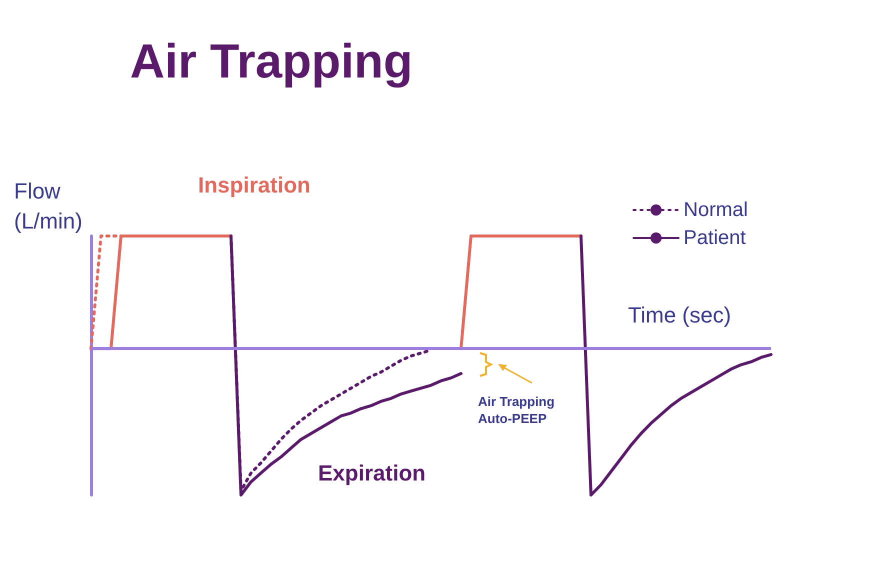  Describe the element at coordinates (512, 418) in the screenshot. I see `text: Auto-PEEP` at that location.